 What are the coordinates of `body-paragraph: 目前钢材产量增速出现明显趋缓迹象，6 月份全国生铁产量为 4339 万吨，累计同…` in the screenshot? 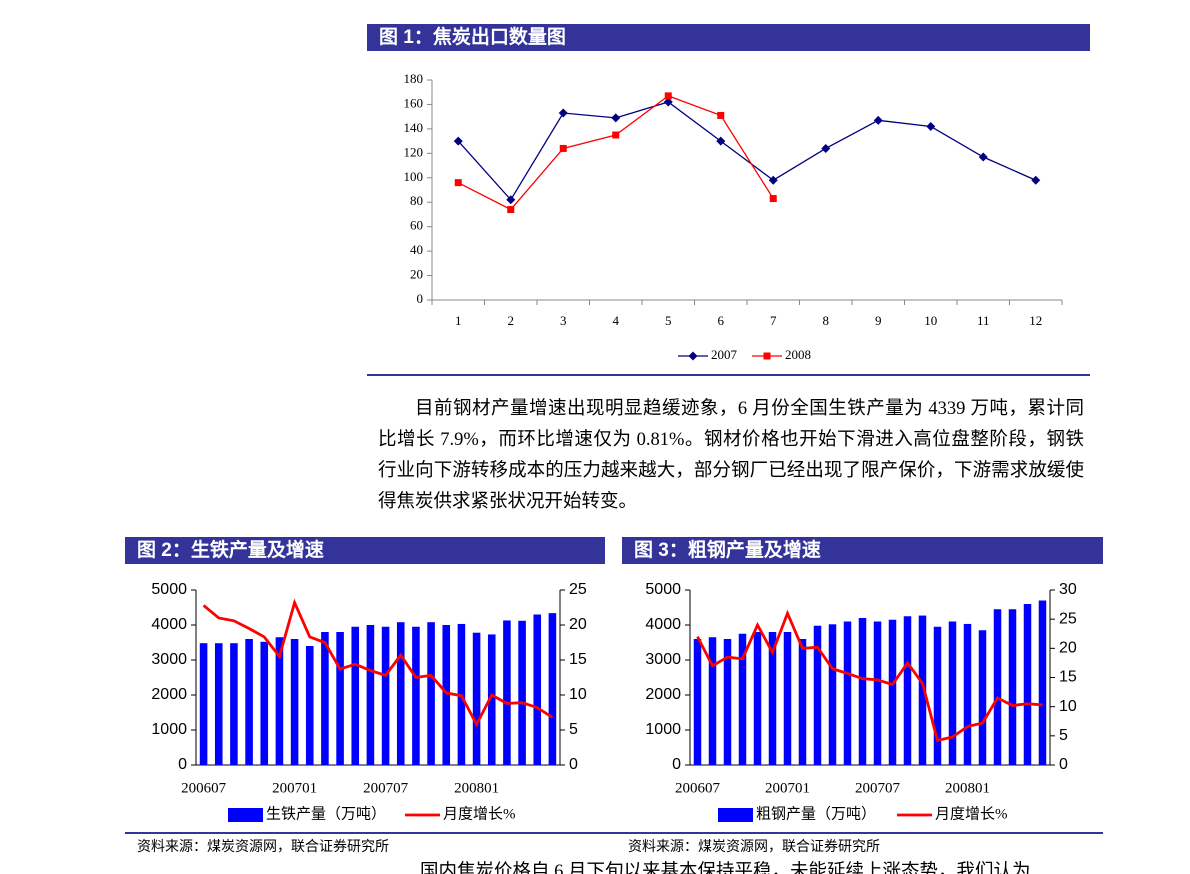 It's located at (731, 455).